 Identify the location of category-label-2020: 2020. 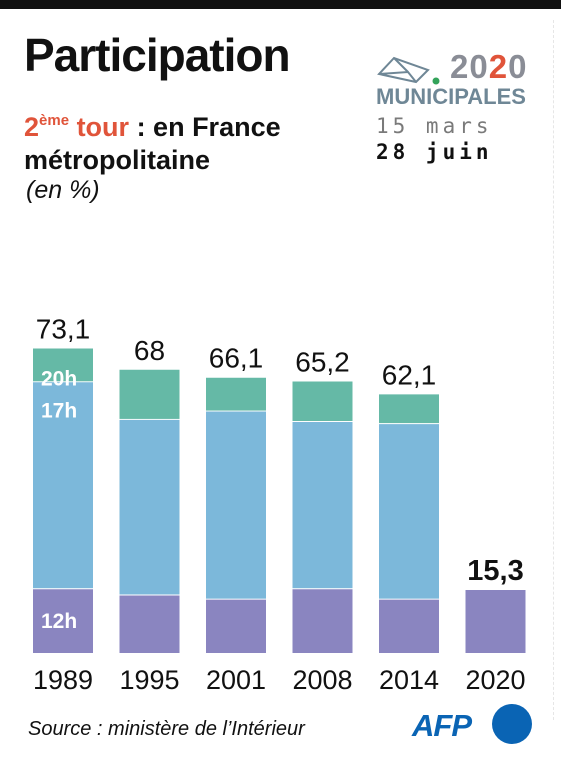
(495, 680).